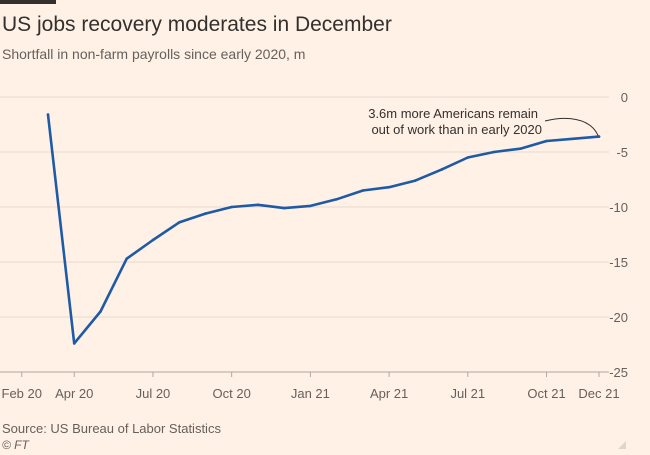 The height and width of the screenshot is (455, 650). What do you see at coordinates (153, 393) in the screenshot?
I see `x-tick-label: Jul 20` at bounding box center [153, 393].